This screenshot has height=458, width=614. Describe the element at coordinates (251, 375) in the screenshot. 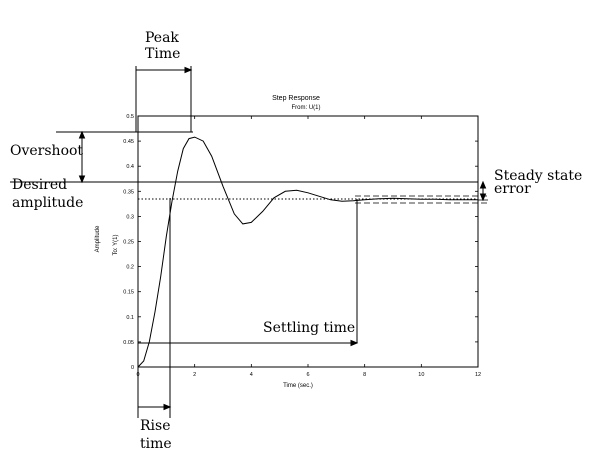

I see `x-tick-label: 4` at that location.